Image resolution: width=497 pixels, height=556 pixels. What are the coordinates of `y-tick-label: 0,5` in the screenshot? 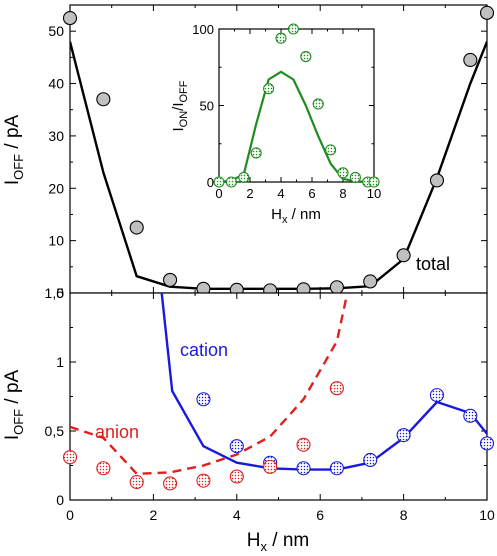 It's located at (55, 431).